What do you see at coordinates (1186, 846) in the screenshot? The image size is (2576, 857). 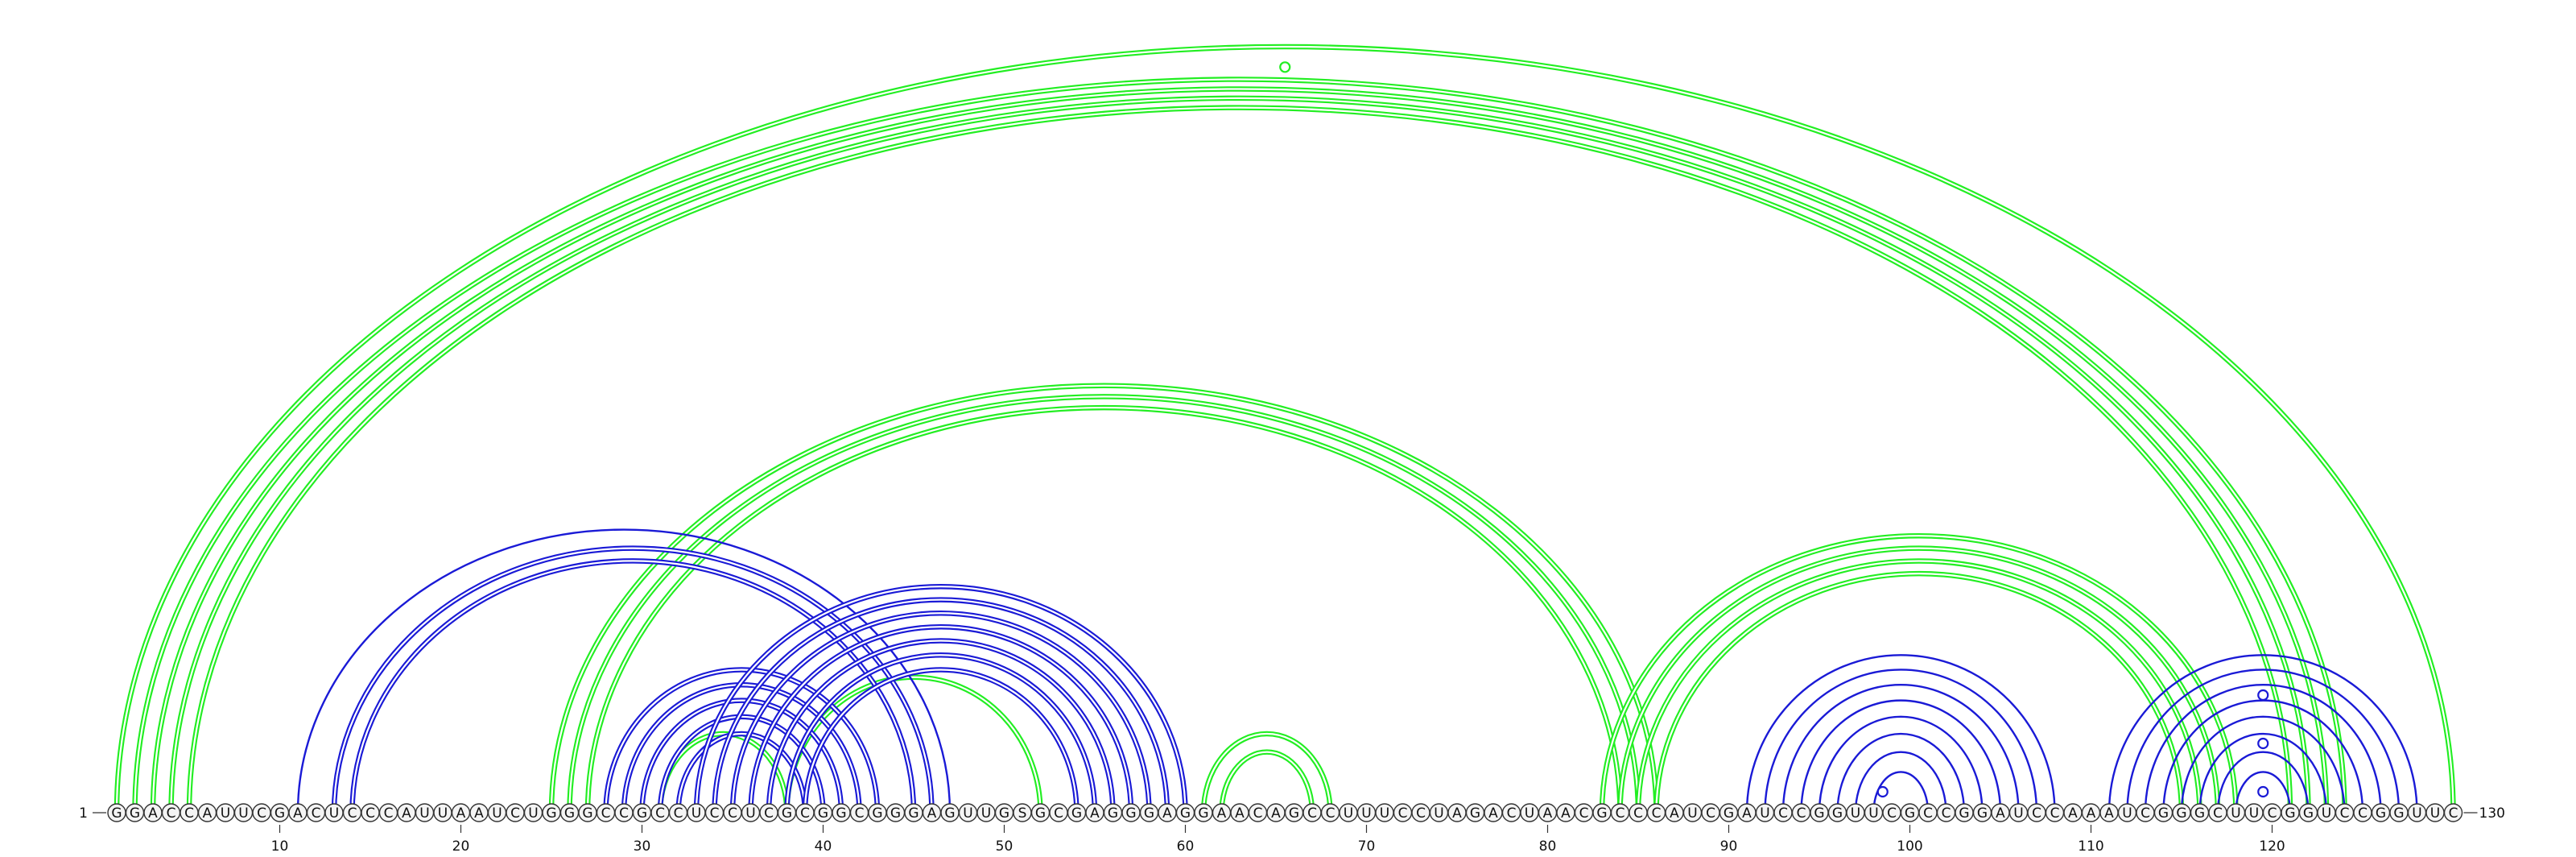 I see `tick-label: 60` at bounding box center [1186, 846].